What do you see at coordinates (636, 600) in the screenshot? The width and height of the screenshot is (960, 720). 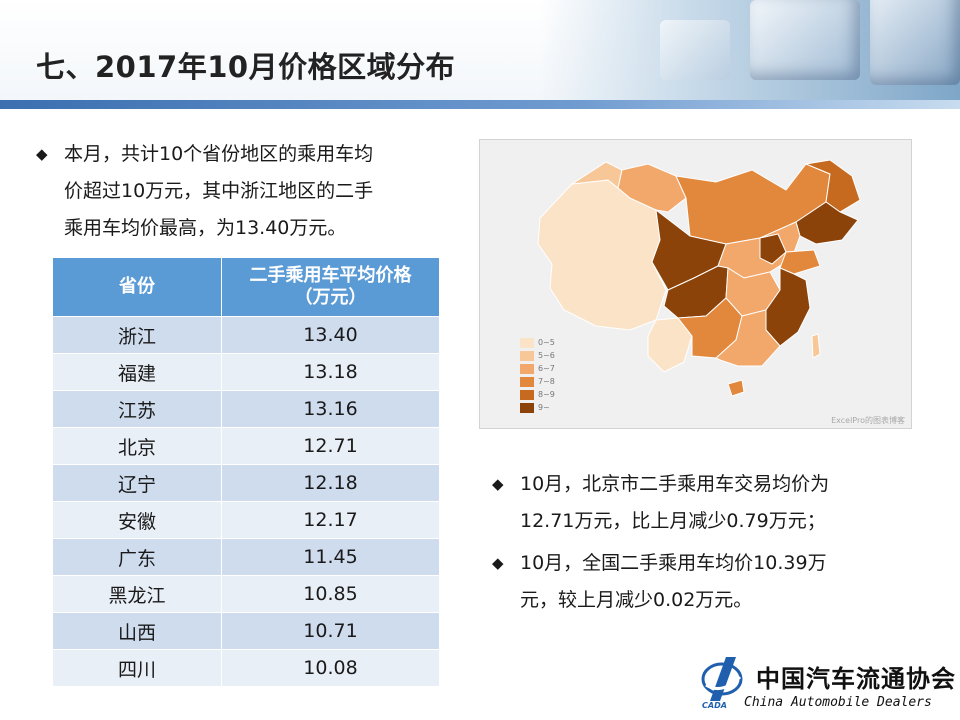 I see `national-line: 元，较上月减少0.02万元。` at bounding box center [636, 600].